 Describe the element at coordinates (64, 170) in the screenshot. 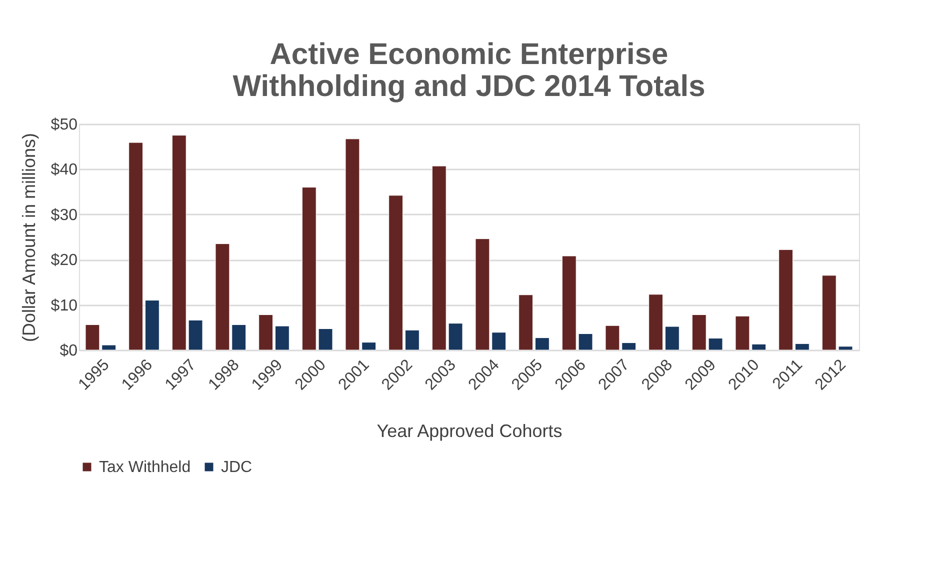

I see `y-tick-label: $40` at that location.